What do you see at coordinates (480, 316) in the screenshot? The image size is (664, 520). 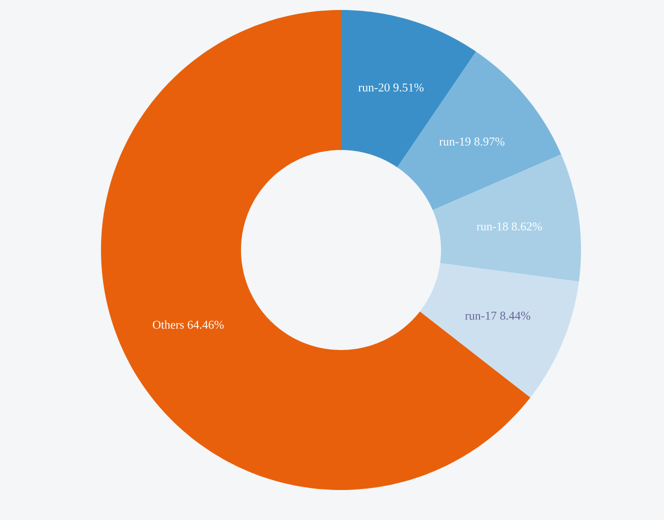 I see `slice-label: run-17` at bounding box center [480, 316].